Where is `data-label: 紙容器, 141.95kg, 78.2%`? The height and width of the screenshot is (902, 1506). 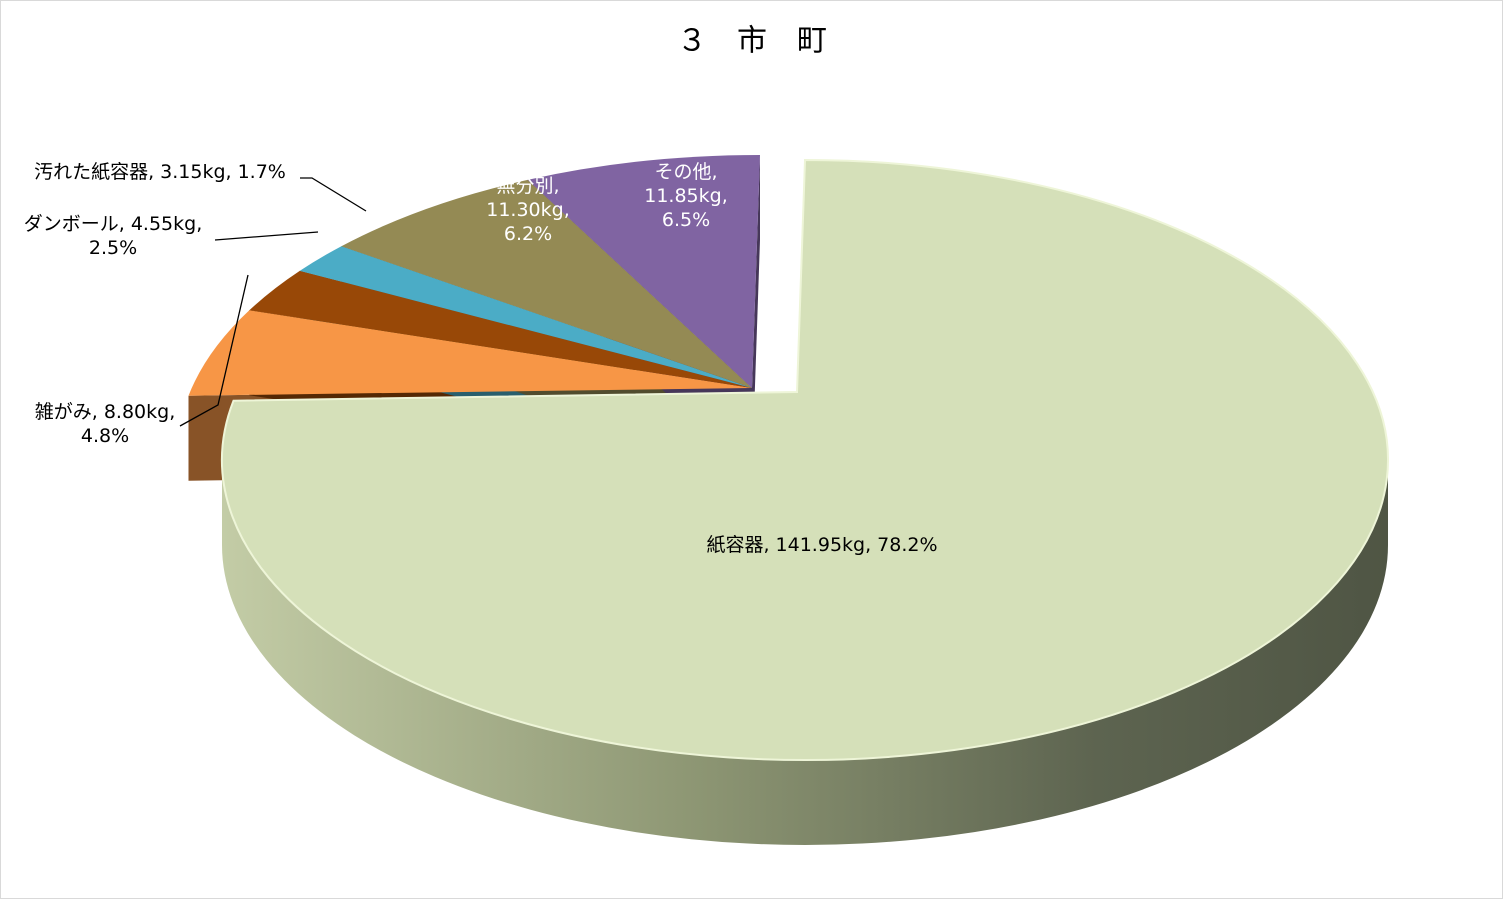 data-label: 紙容器, 141.95kg, 78.2% is located at coordinates (821, 545).